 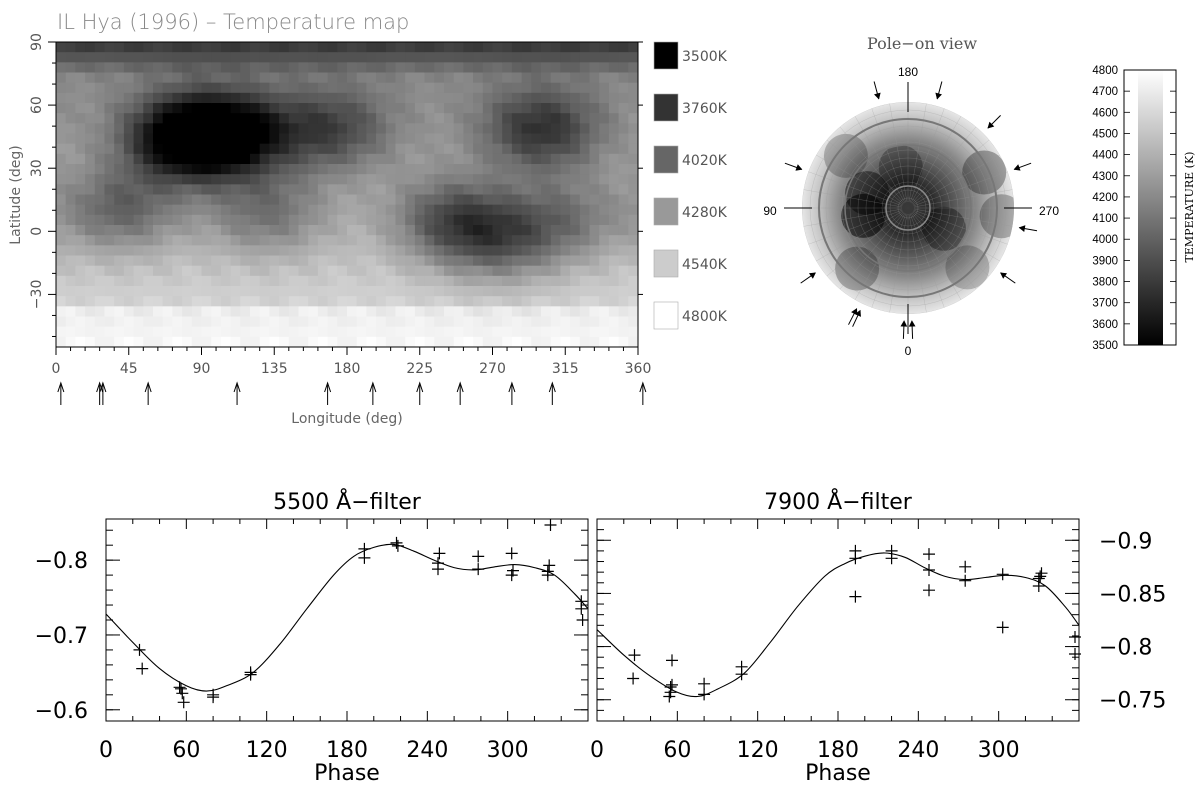 I want to click on map-observation-arrow, so click(x=460, y=393).